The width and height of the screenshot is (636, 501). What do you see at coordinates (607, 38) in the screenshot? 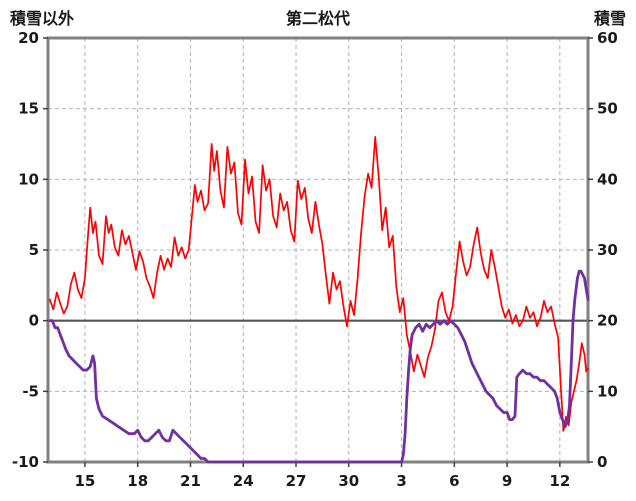
I see `y-right-tick-label: 60` at bounding box center [607, 38].